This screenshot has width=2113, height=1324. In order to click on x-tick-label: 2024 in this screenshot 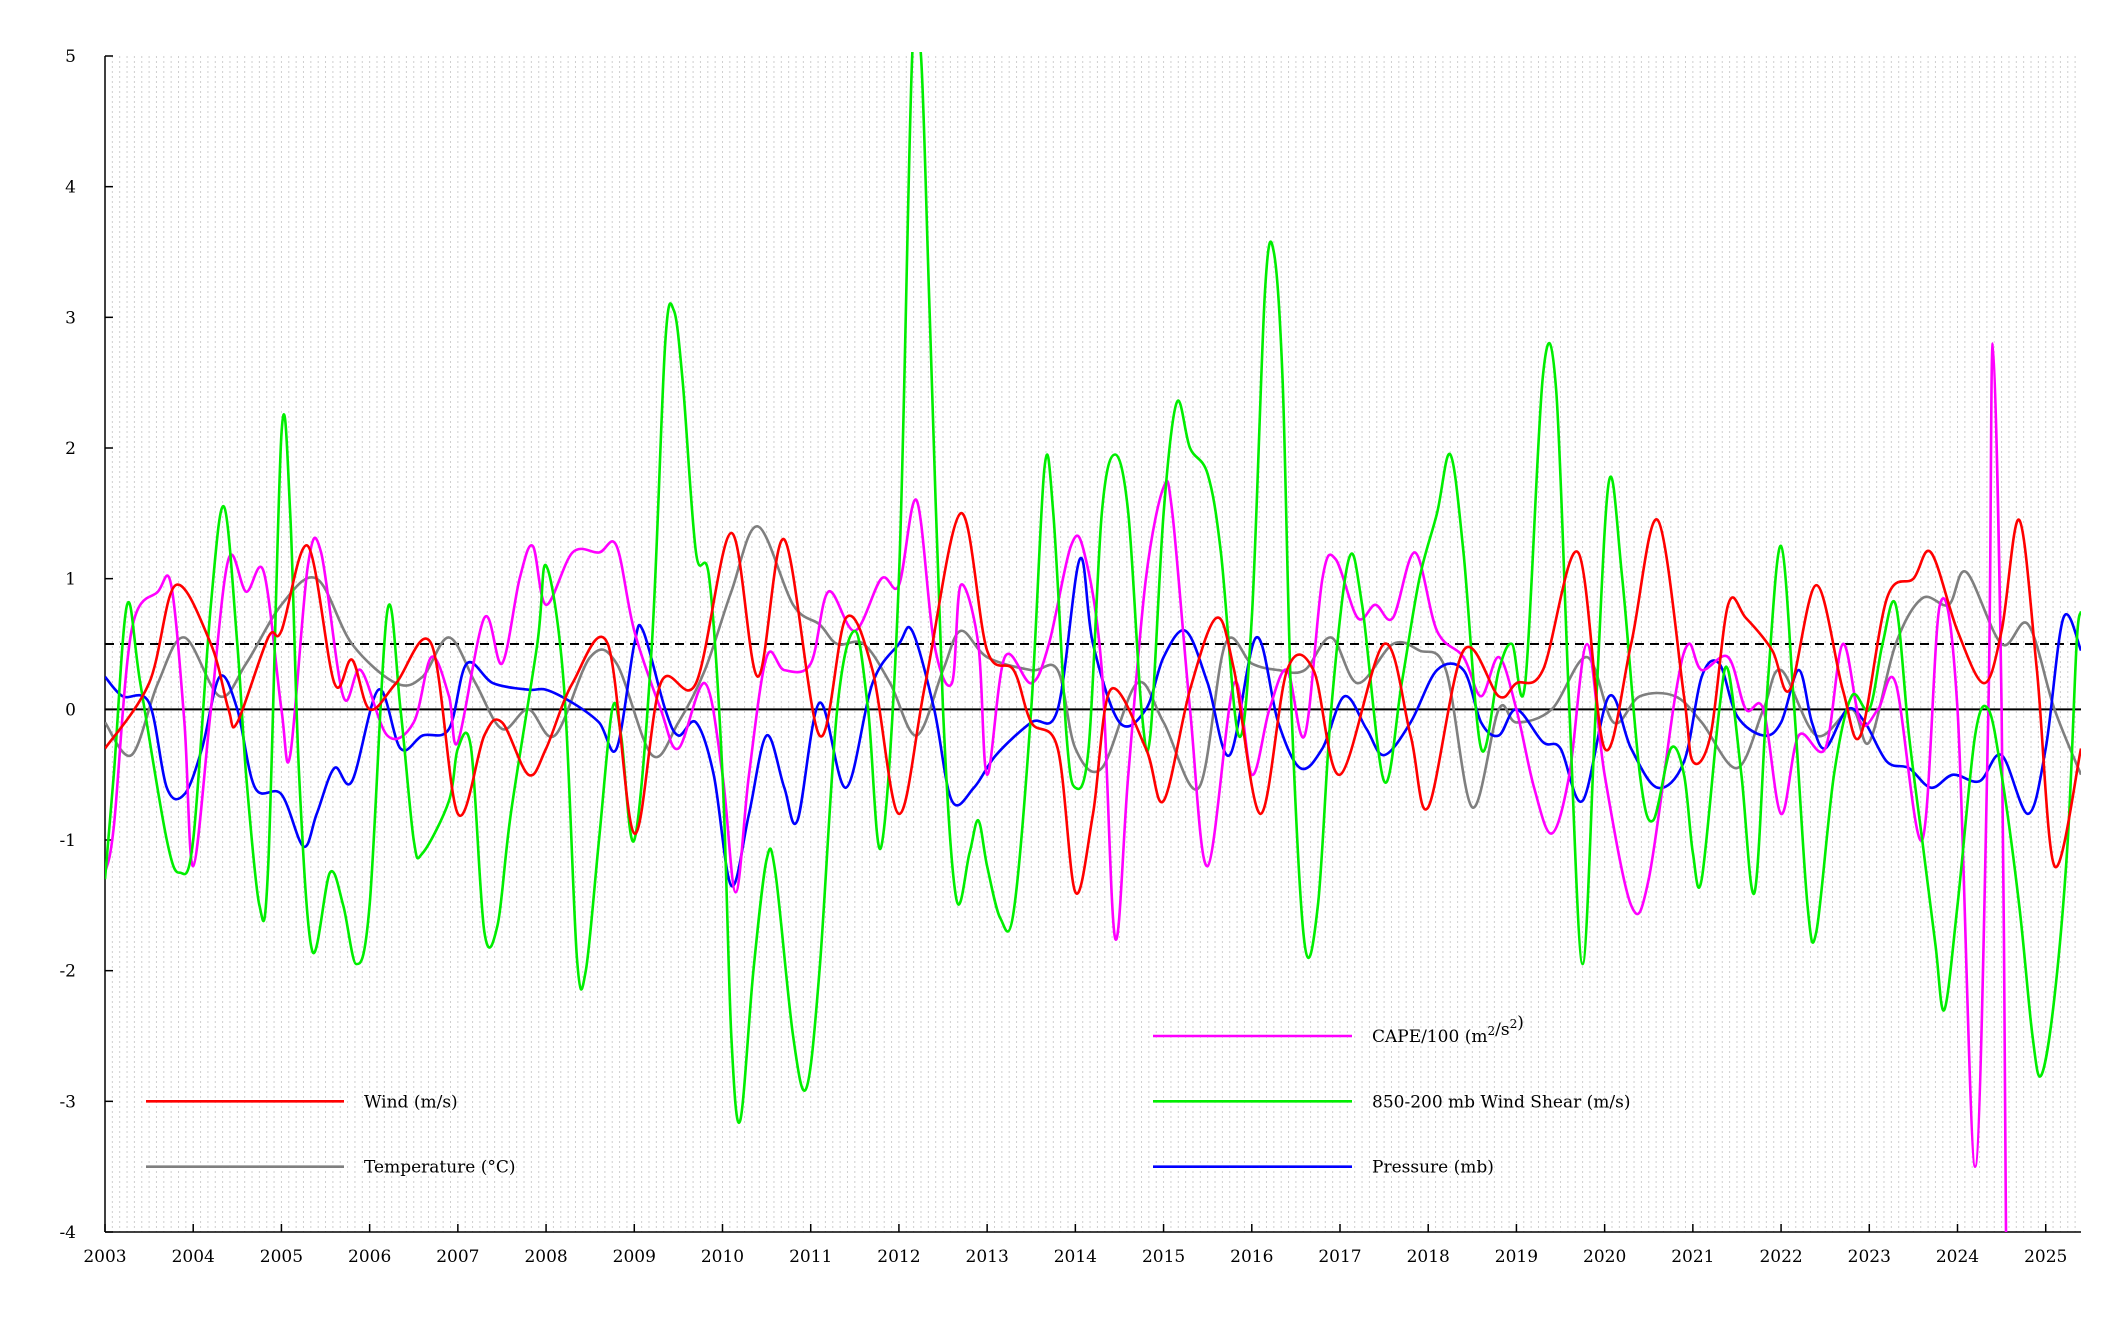, I will do `click(1957, 1257)`.